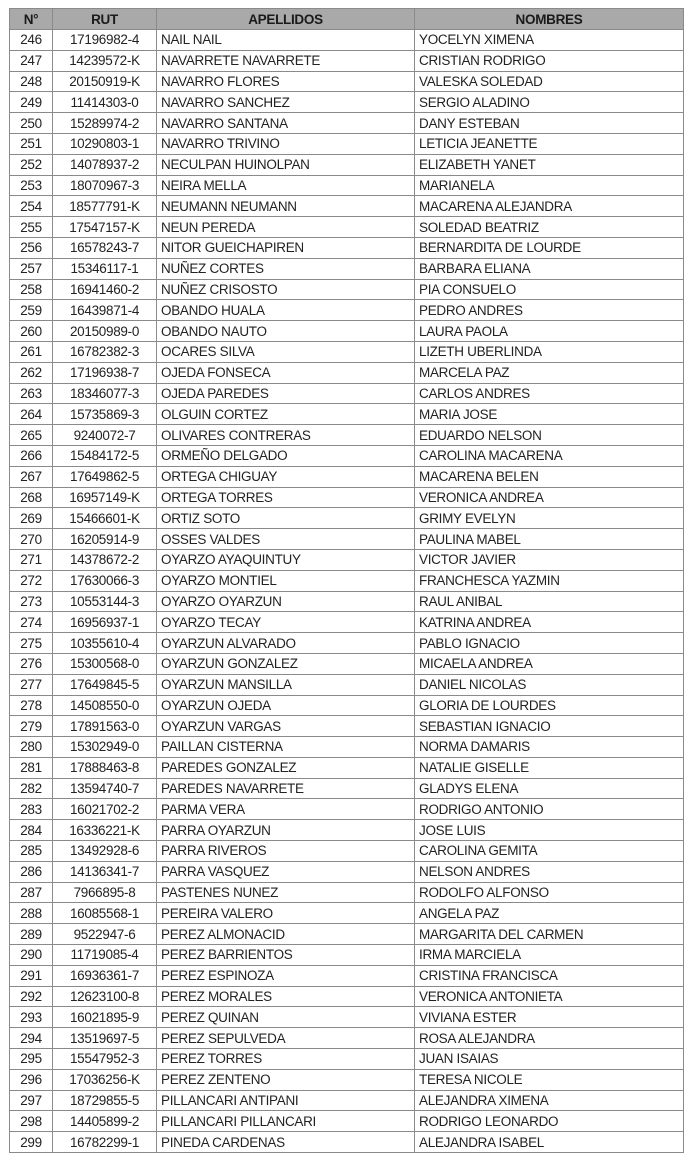 This screenshot has height=1169, width=698. I want to click on cell-apellidos: NUÑEZ CRISOSTO, so click(285, 289).